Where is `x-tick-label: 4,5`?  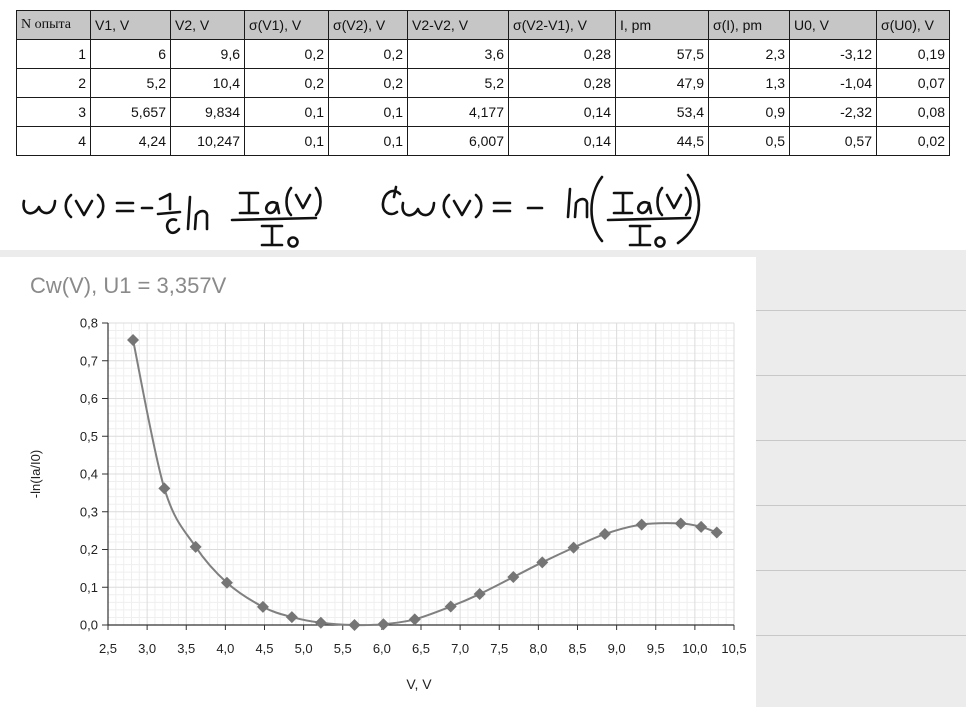
x-tick-label: 4,5 is located at coordinates (264, 648).